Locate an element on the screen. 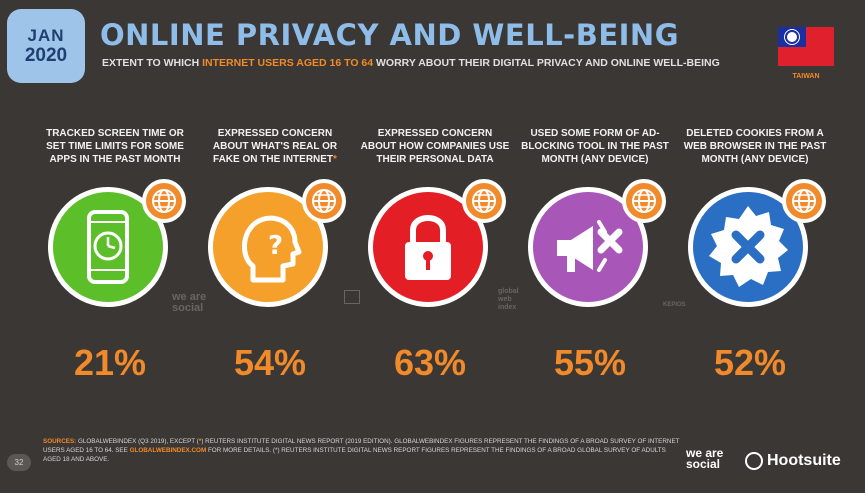 This screenshot has height=493, width=865. hootsuite-watermark-icon is located at coordinates (352, 297).